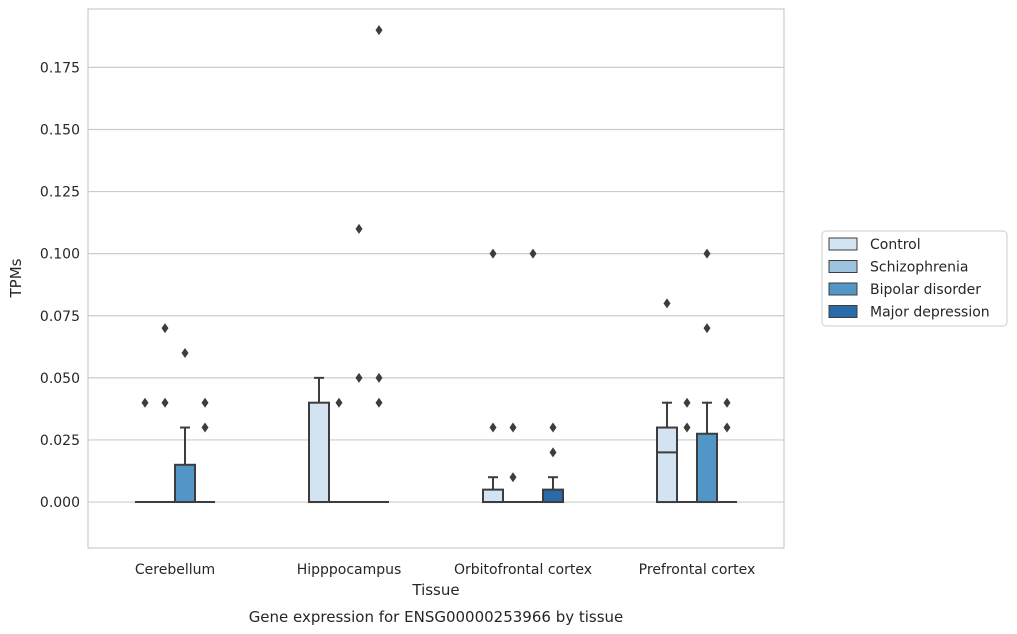 The height and width of the screenshot is (634, 1017). I want to click on y-tick-label: 0.075, so click(60, 317).